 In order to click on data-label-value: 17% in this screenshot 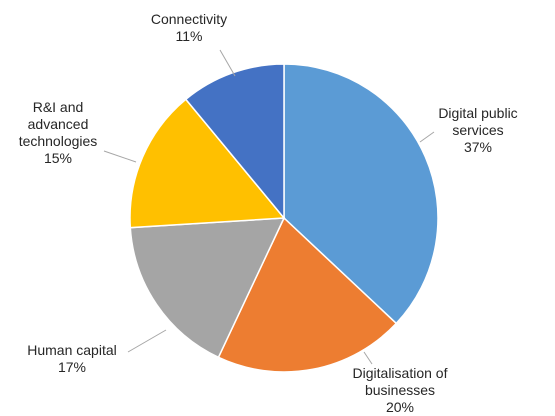, I will do `click(72, 367)`.